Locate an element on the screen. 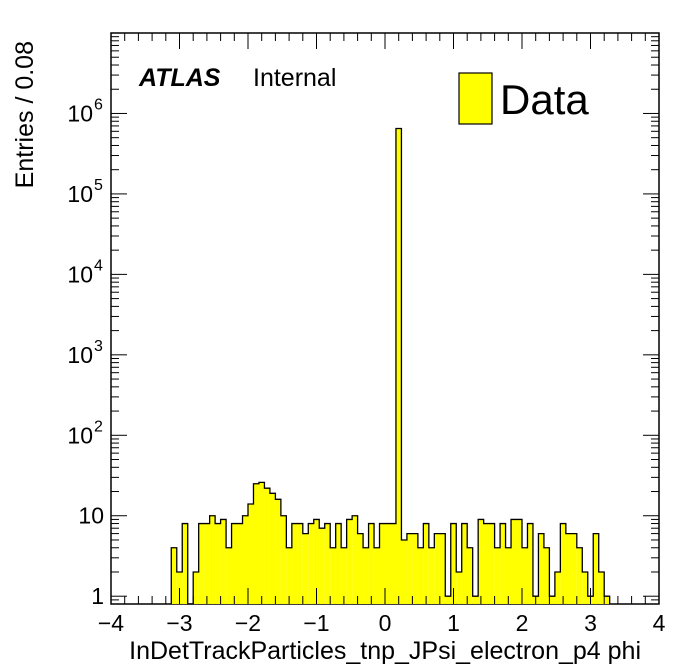  y-tick-exponent: 3 is located at coordinates (98, 346).